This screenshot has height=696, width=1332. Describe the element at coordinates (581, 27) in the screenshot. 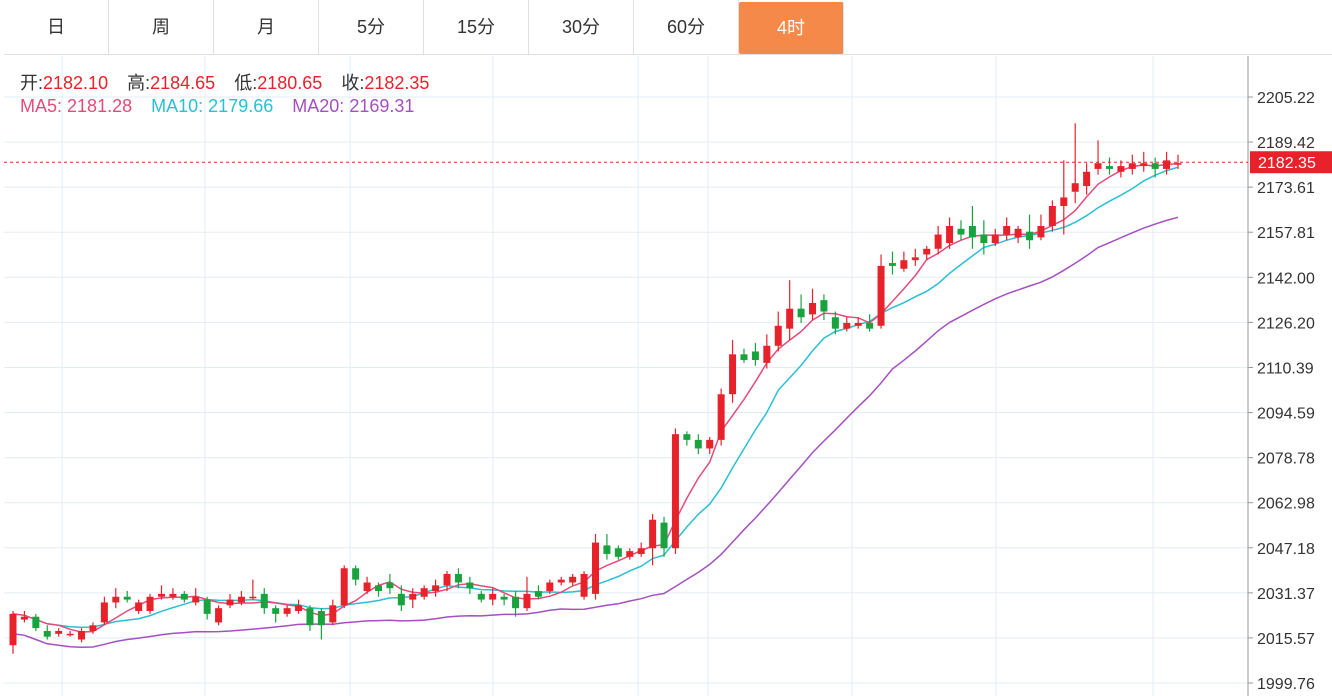

I see `tab-30min: 30分` at that location.